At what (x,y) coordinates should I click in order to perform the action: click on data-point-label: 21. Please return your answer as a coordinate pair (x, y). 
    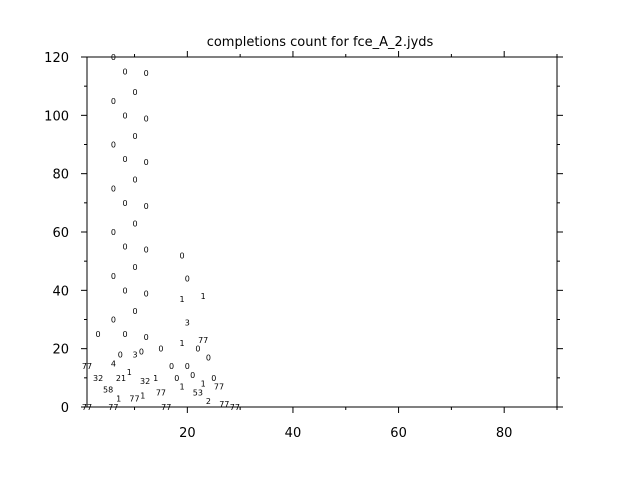
    Looking at the image, I should click on (121, 378).